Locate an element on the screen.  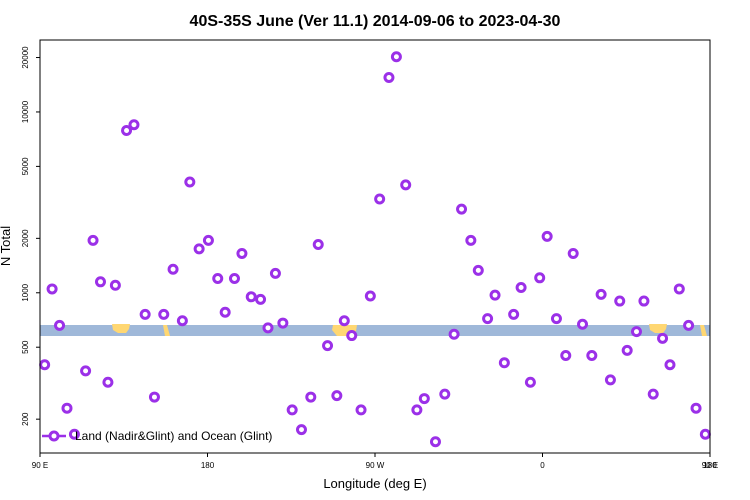
x-tick-label: 90 W is located at coordinates (375, 465).